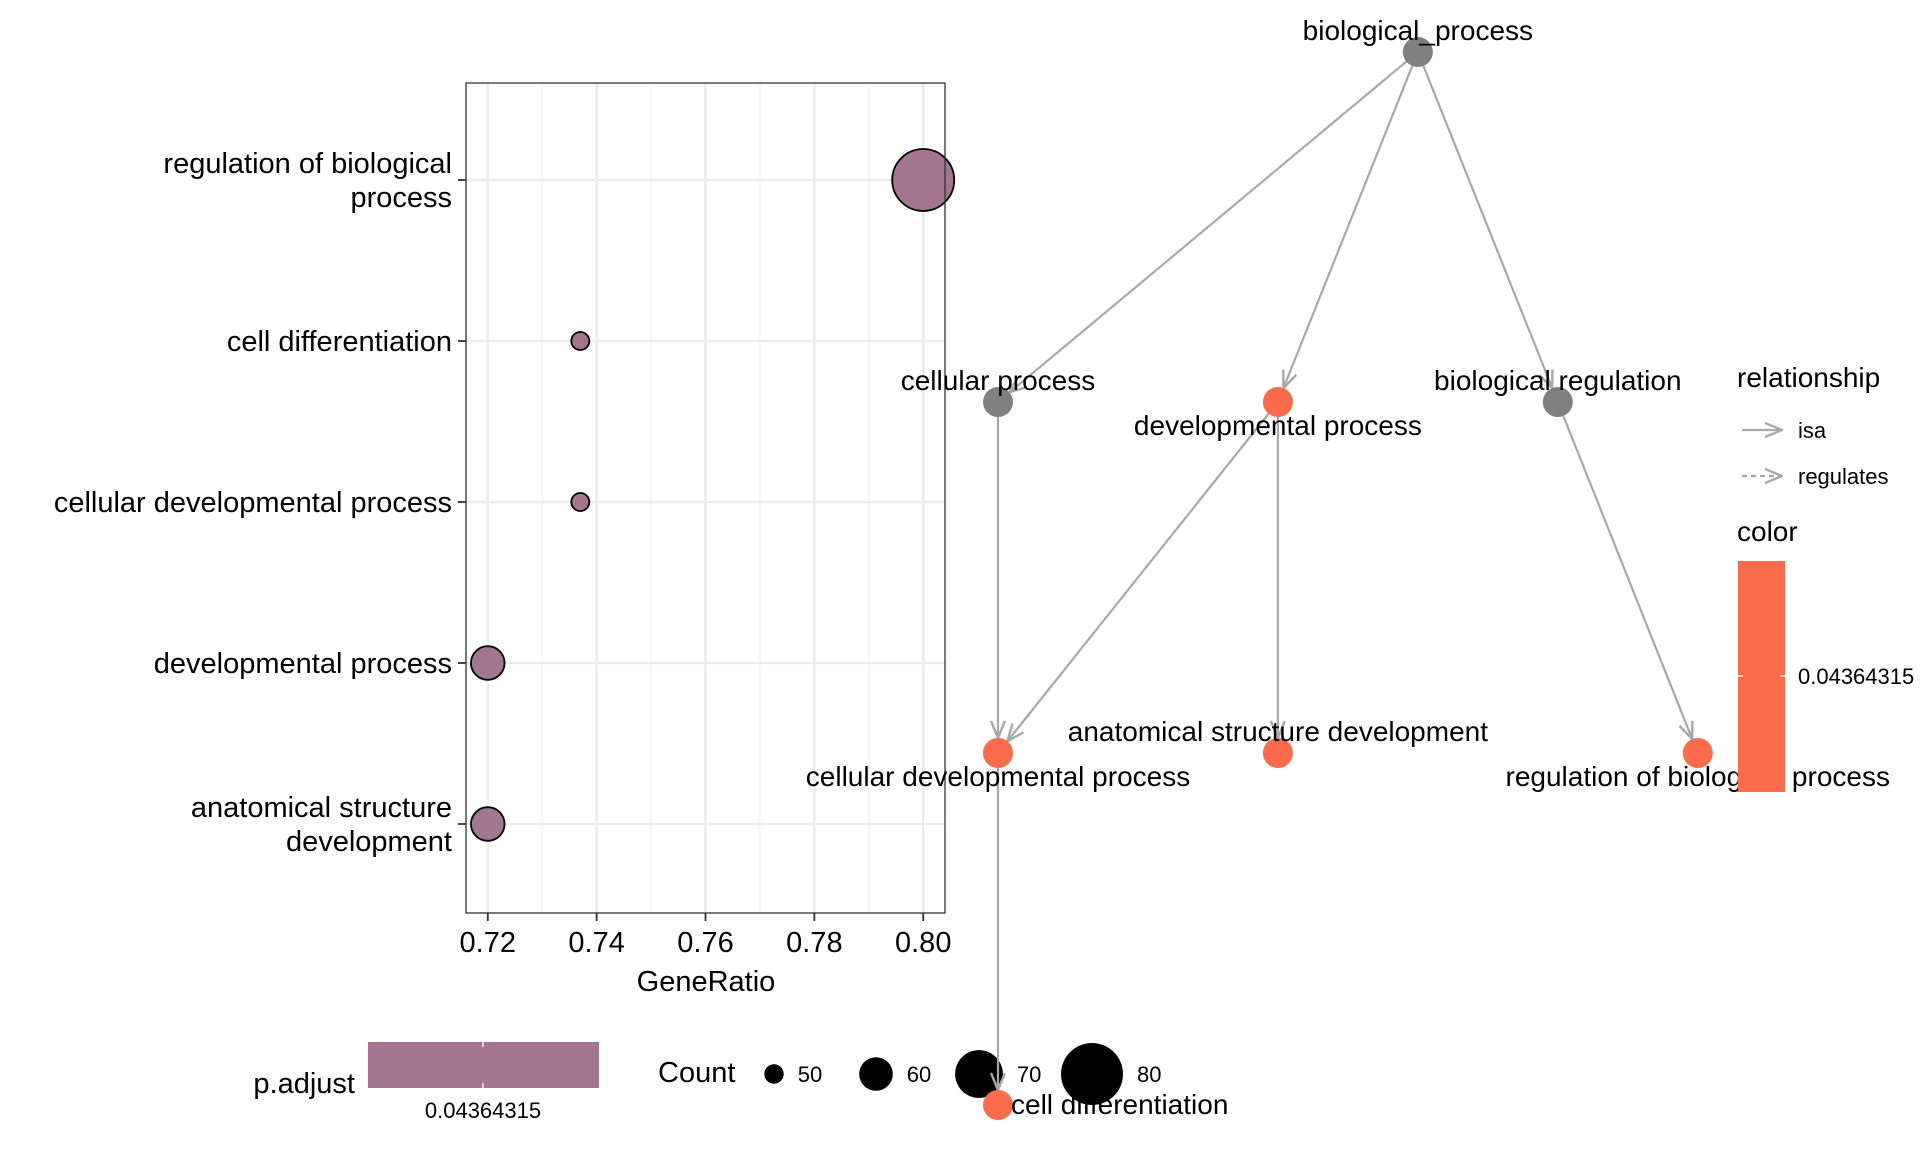 The height and width of the screenshot is (1152, 1920). Describe the element at coordinates (1812, 430) in the screenshot. I see `isa-legend-label: isa` at that location.